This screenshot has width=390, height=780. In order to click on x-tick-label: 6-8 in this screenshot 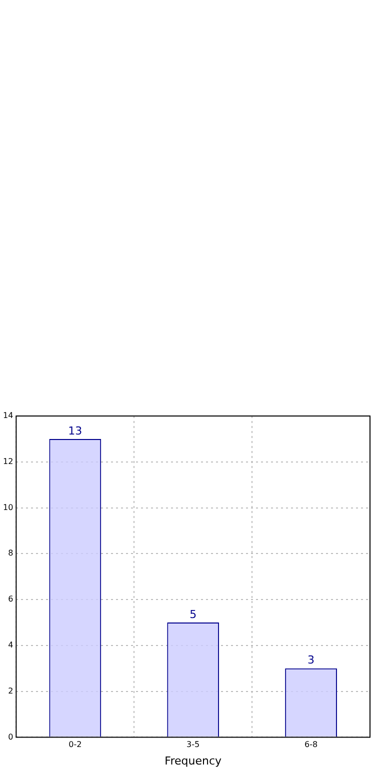, I will do `click(311, 745)`.